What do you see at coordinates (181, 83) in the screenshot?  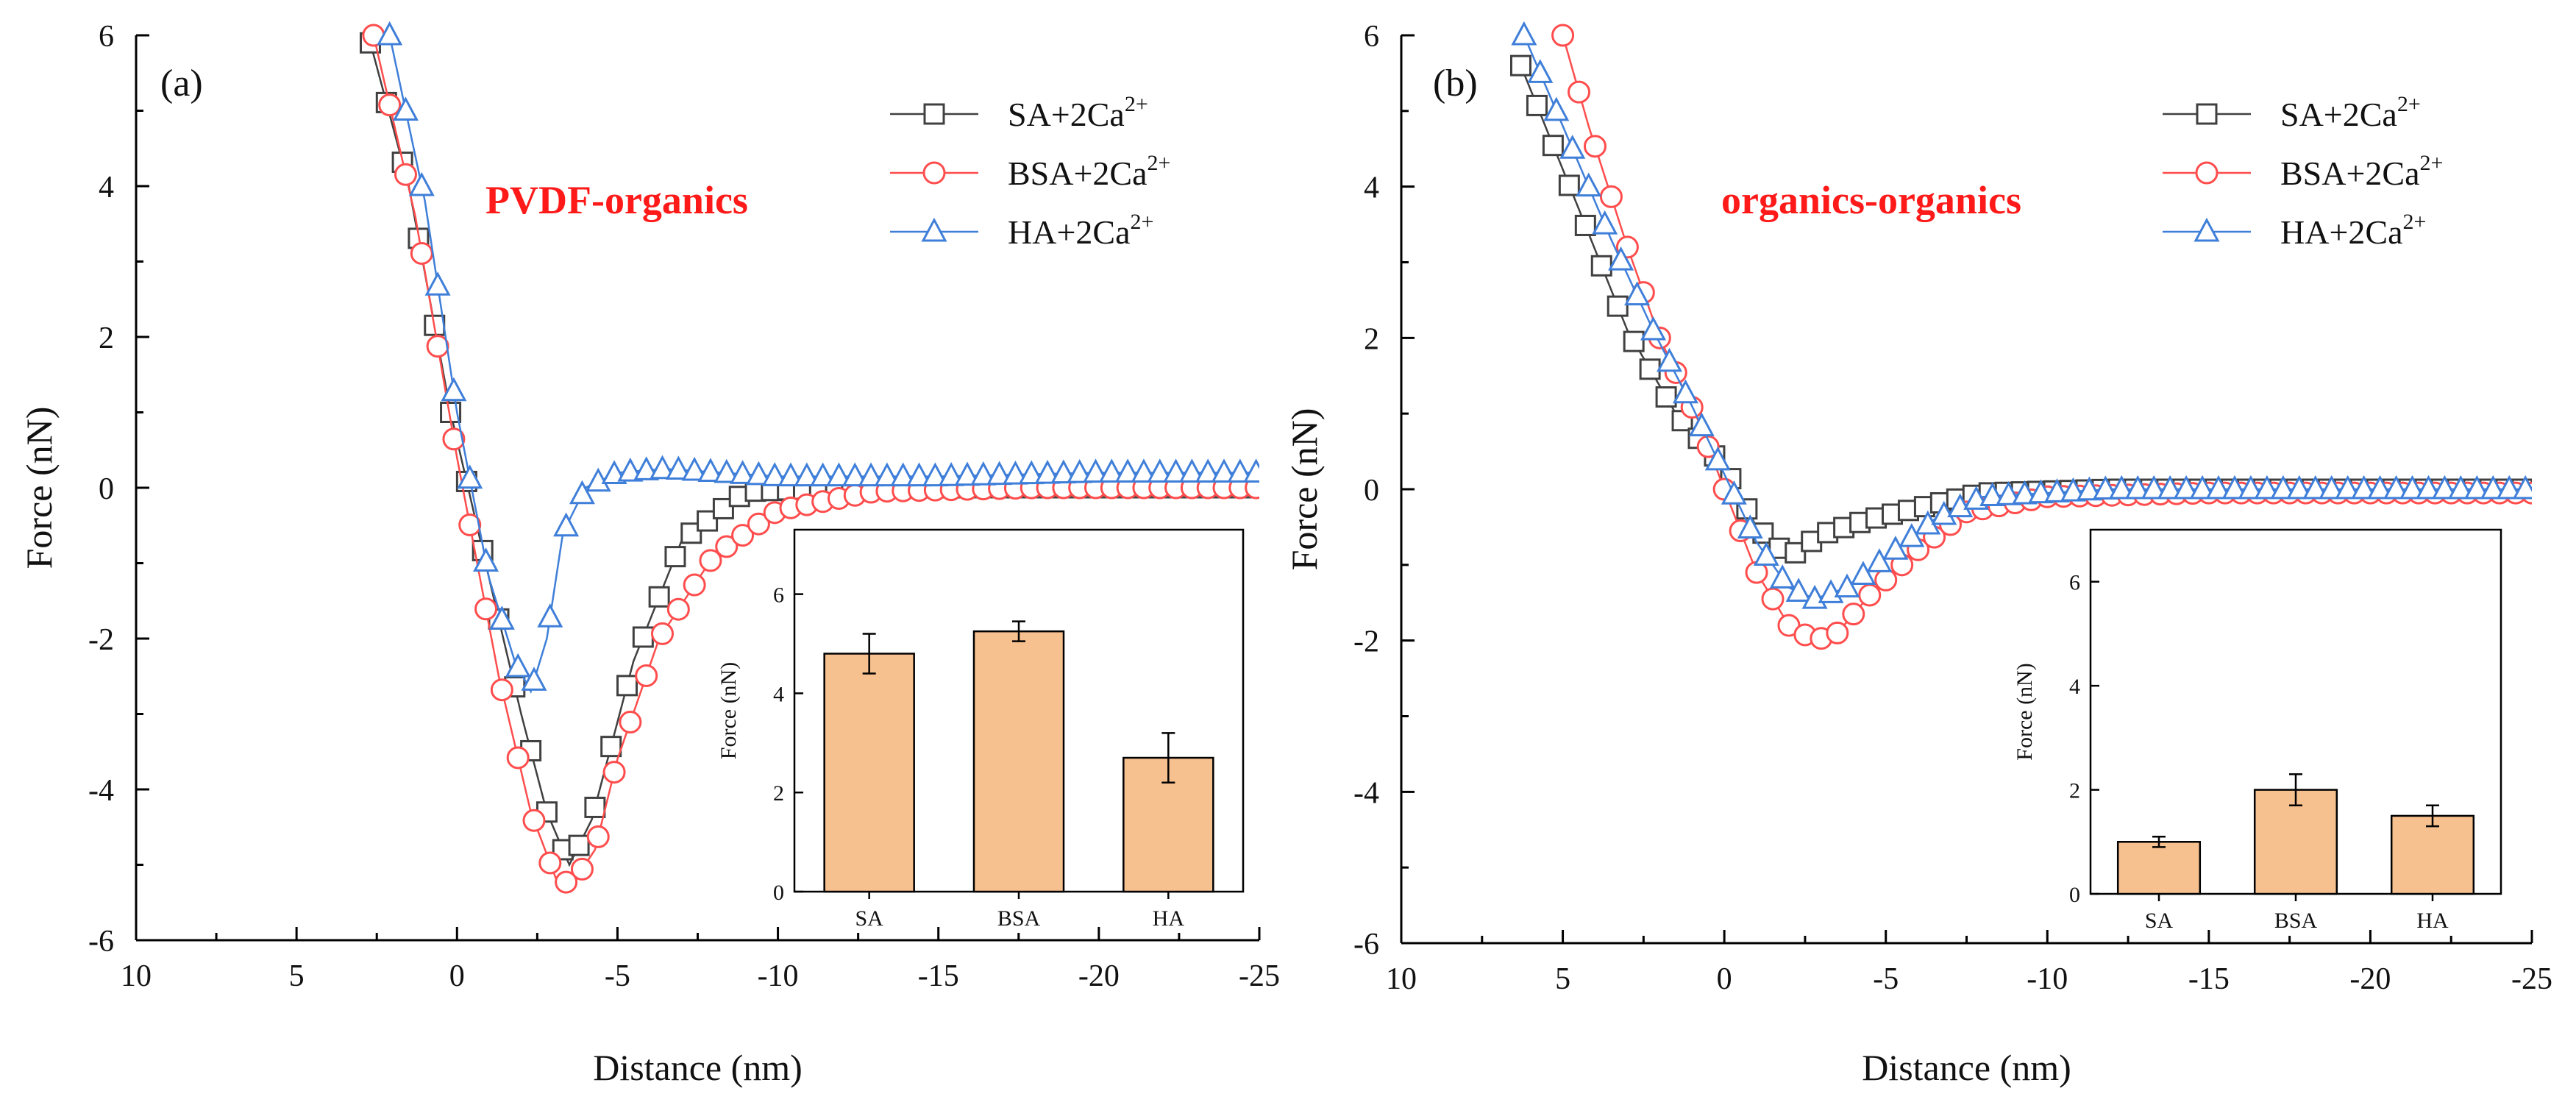 I see `panel-label: (a)` at bounding box center [181, 83].